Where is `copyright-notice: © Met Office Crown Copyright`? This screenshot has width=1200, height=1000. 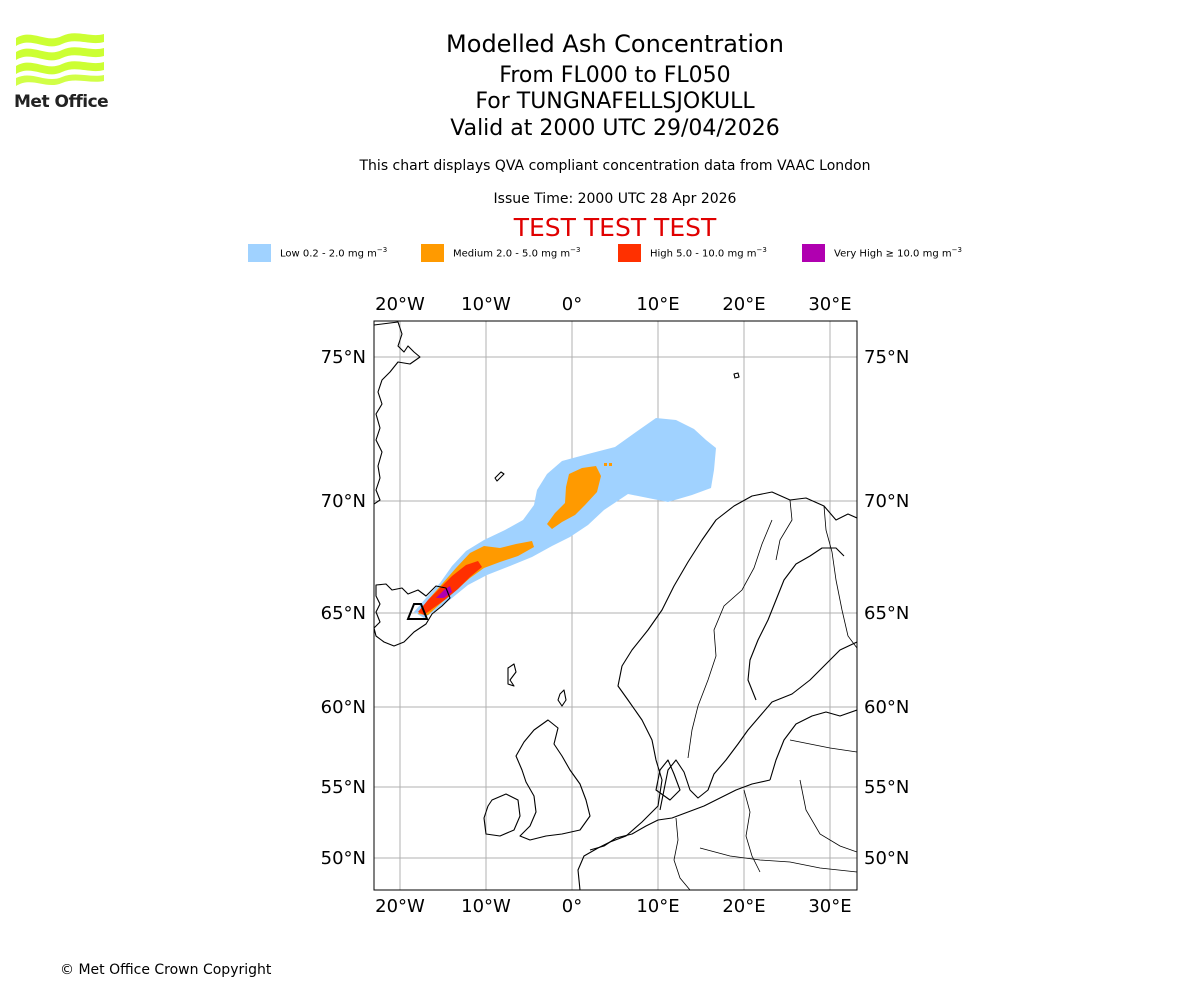 copyright-notice: © Met Office Crown Copyright is located at coordinates (166, 970).